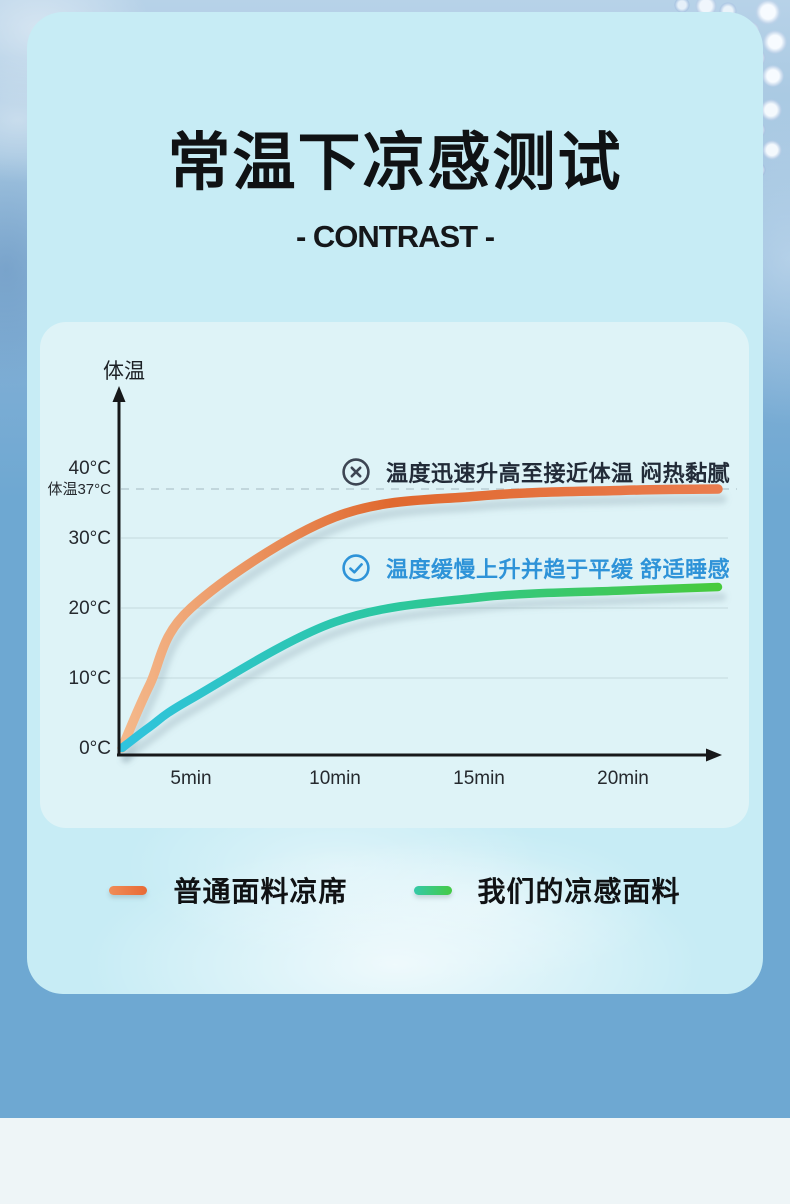 The image size is (790, 1204). Describe the element at coordinates (260, 891) in the screenshot. I see `legend-label-ordinary: 普通面料凉席` at that location.